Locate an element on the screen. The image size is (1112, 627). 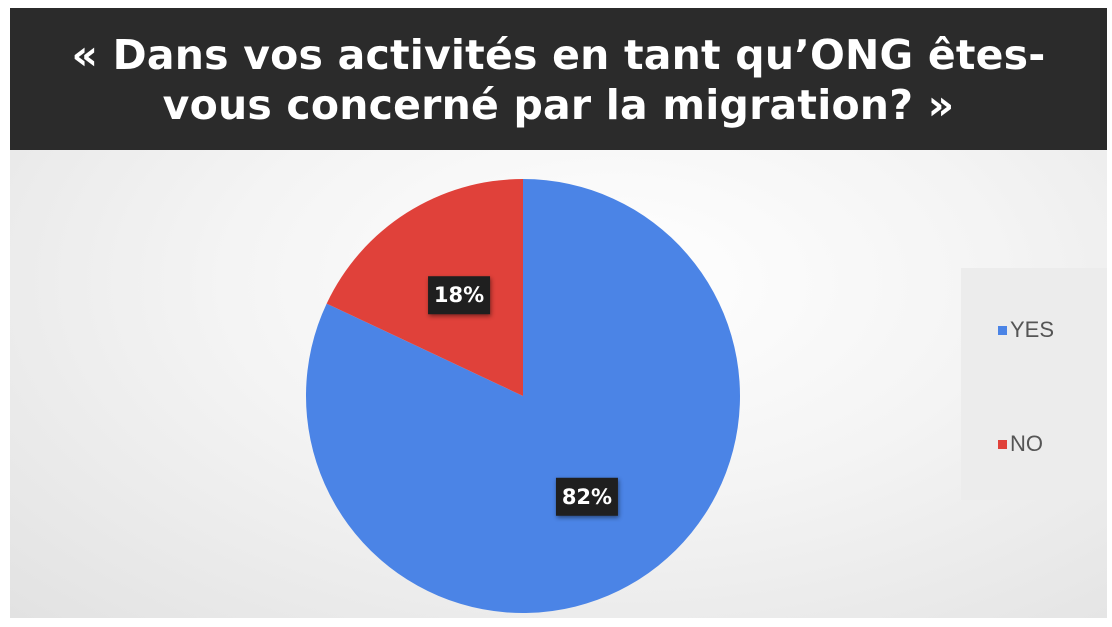
data-label-yes: 82% is located at coordinates (586, 496).